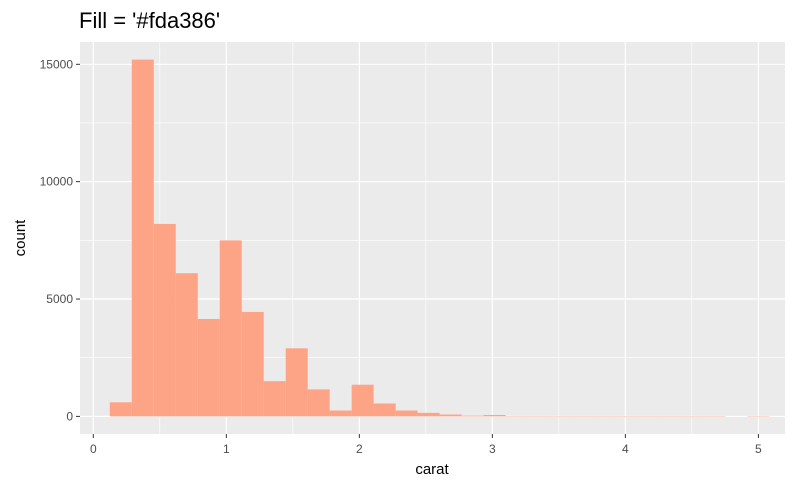  Describe the element at coordinates (625, 449) in the screenshot. I see `x-tick-label: 4` at that location.